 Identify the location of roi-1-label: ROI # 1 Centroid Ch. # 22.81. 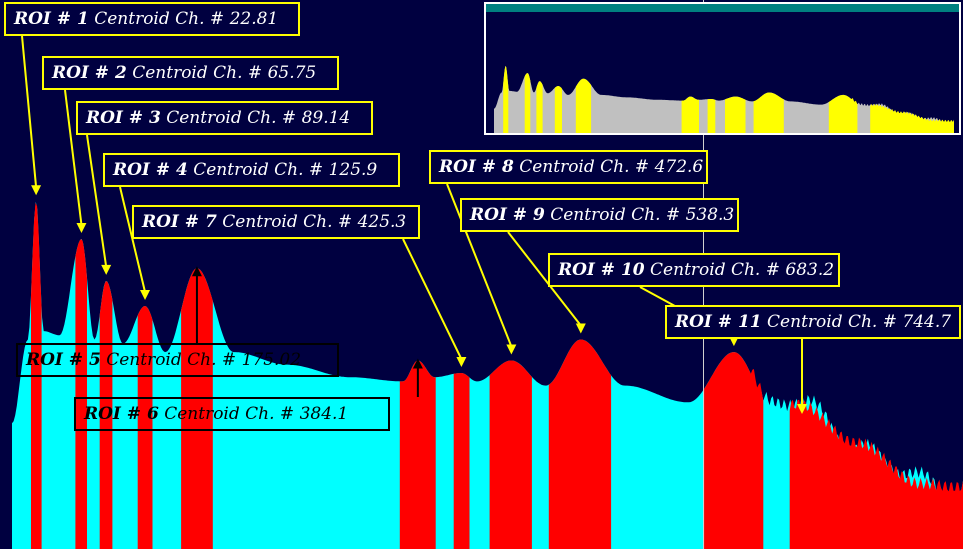
(152, 19).